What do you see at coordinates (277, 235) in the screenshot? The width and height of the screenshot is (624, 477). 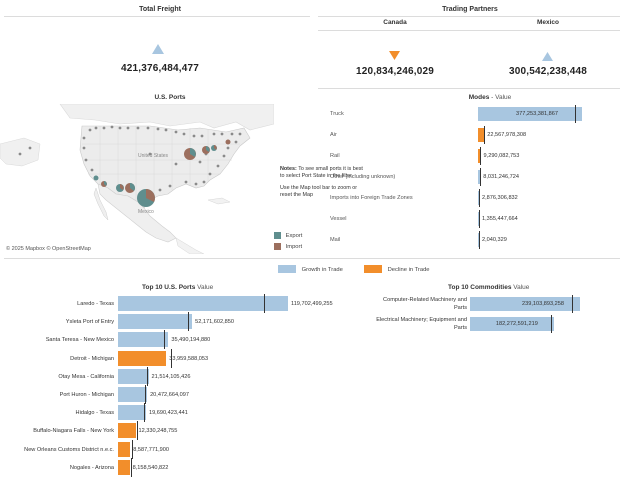 I see `export-swatch` at bounding box center [277, 235].